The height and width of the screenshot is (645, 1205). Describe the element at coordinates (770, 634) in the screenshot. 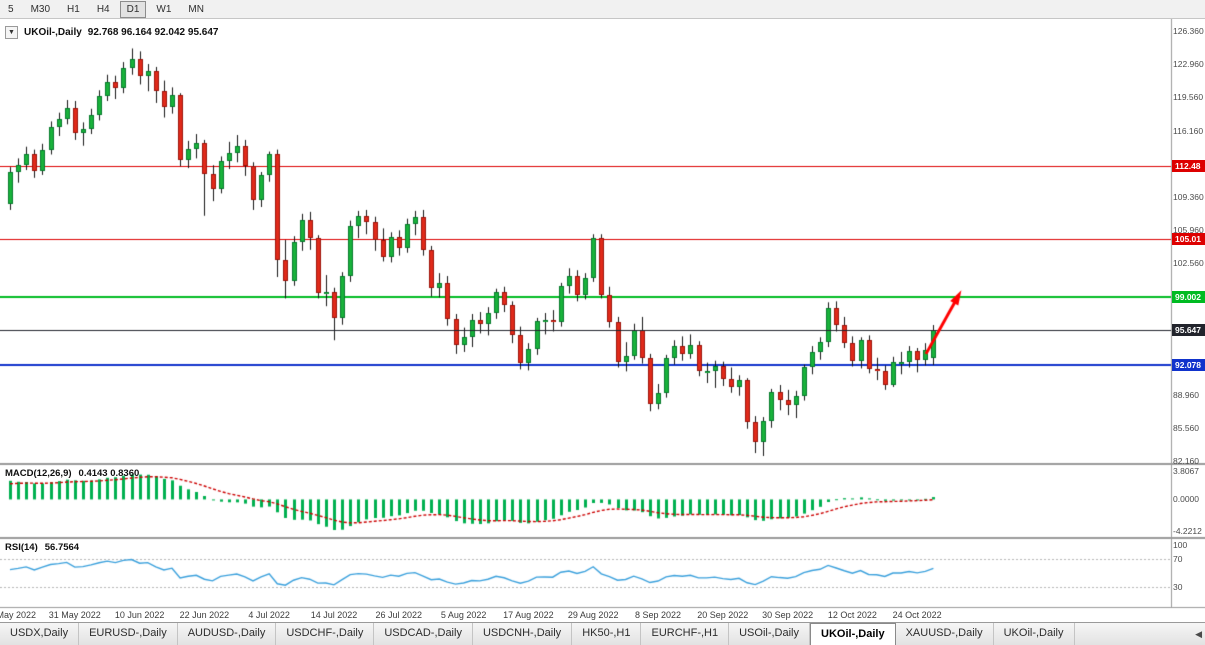

I see `symbol-tab-usoil-daily: USOil-,Daily` at that location.